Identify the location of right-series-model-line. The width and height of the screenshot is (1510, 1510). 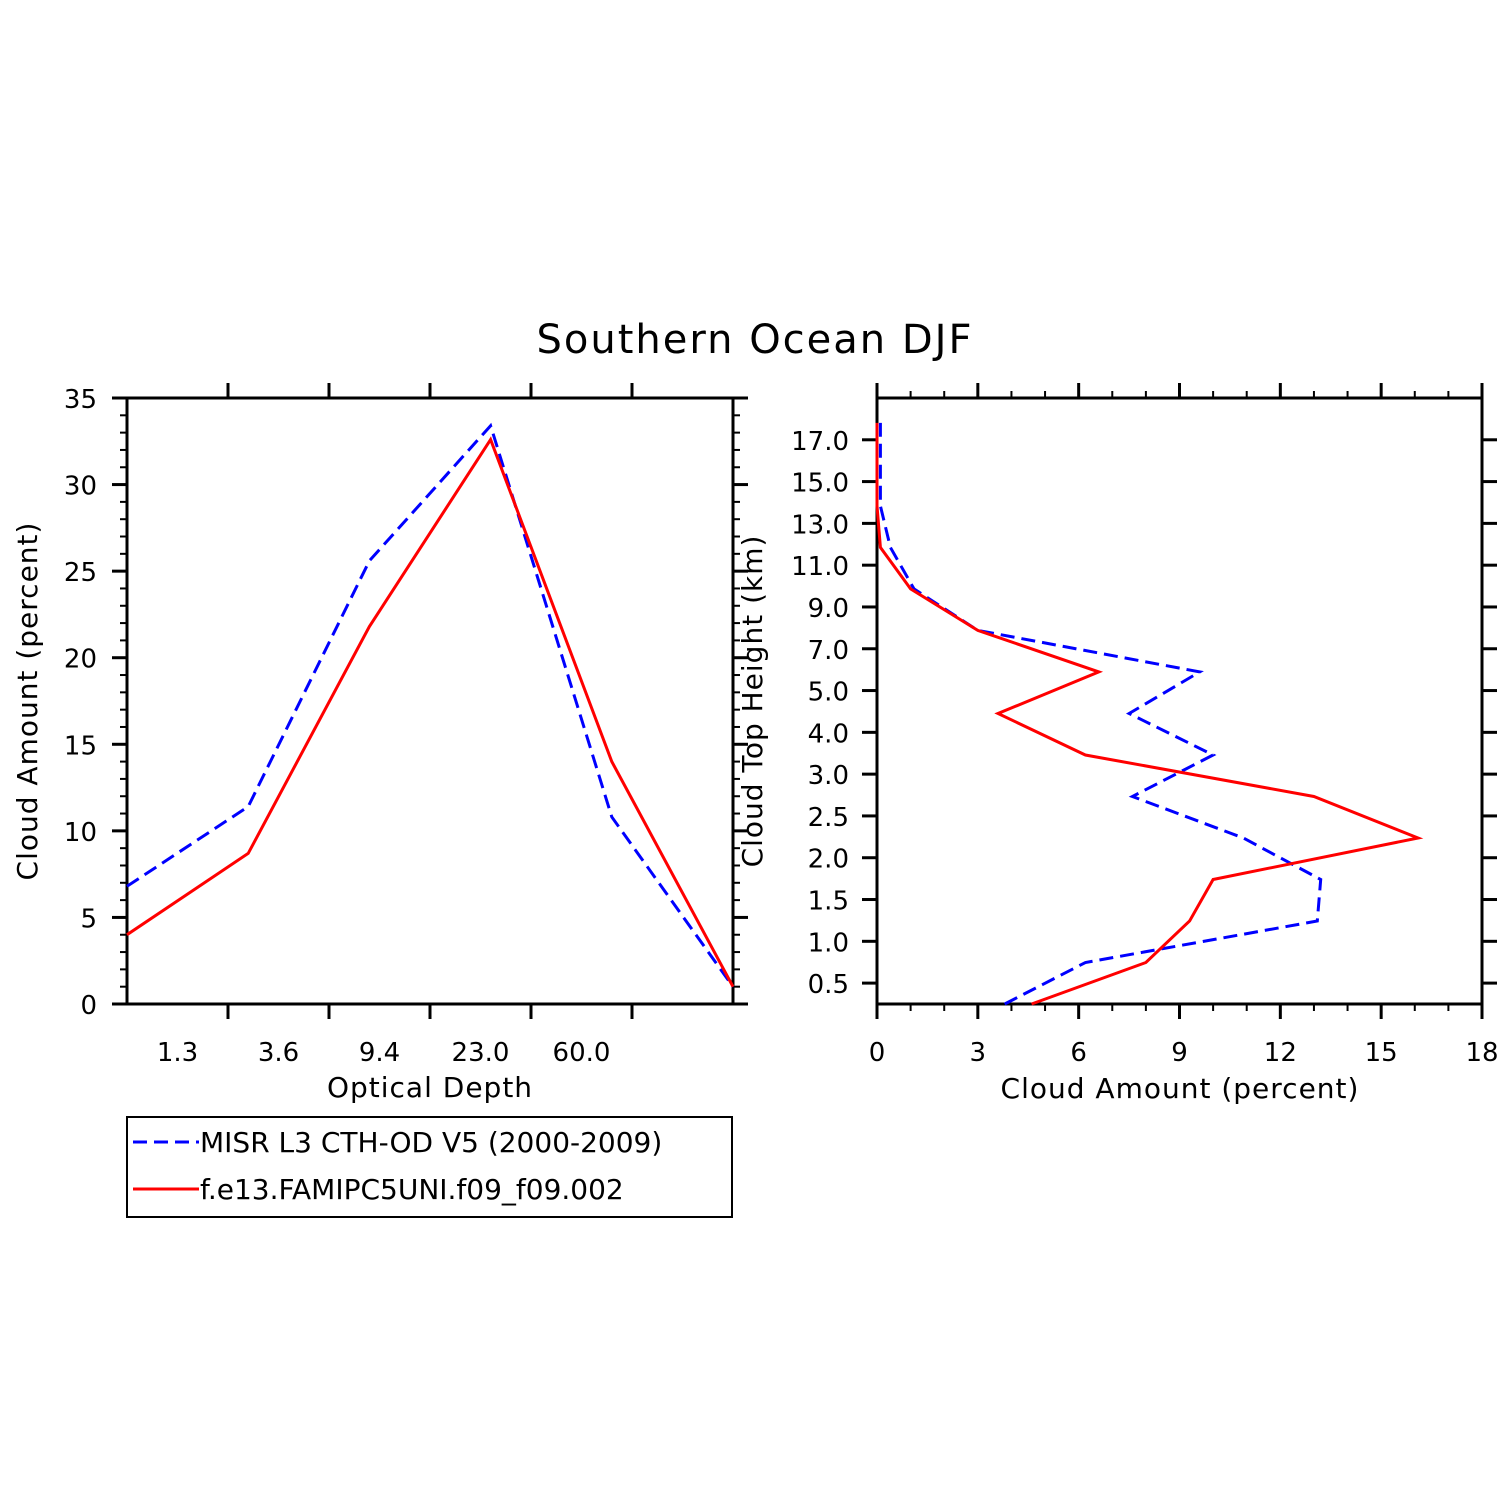
(1149, 714).